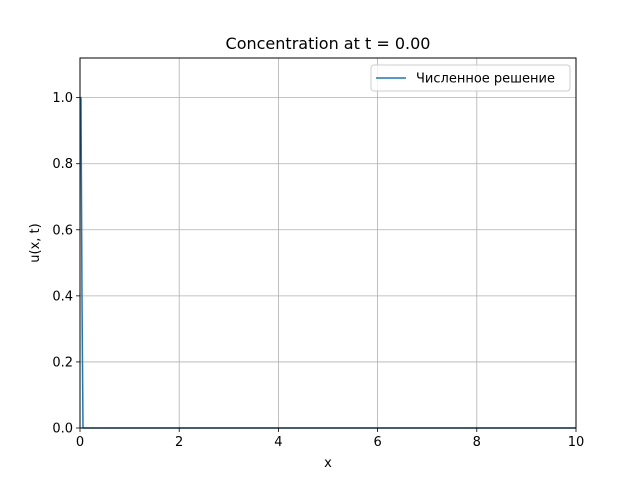  What do you see at coordinates (62, 230) in the screenshot?
I see `y-tick-label: 0.6` at bounding box center [62, 230].